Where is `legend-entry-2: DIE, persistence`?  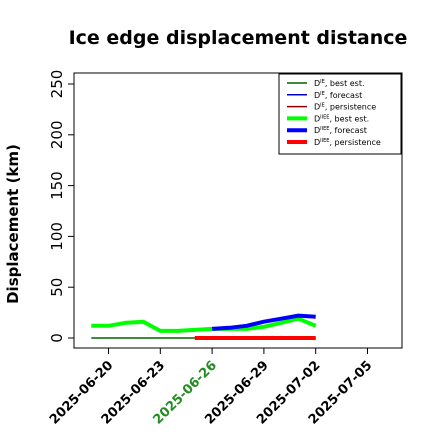
legend-entry-2: DIE, persistence is located at coordinates (345, 107).